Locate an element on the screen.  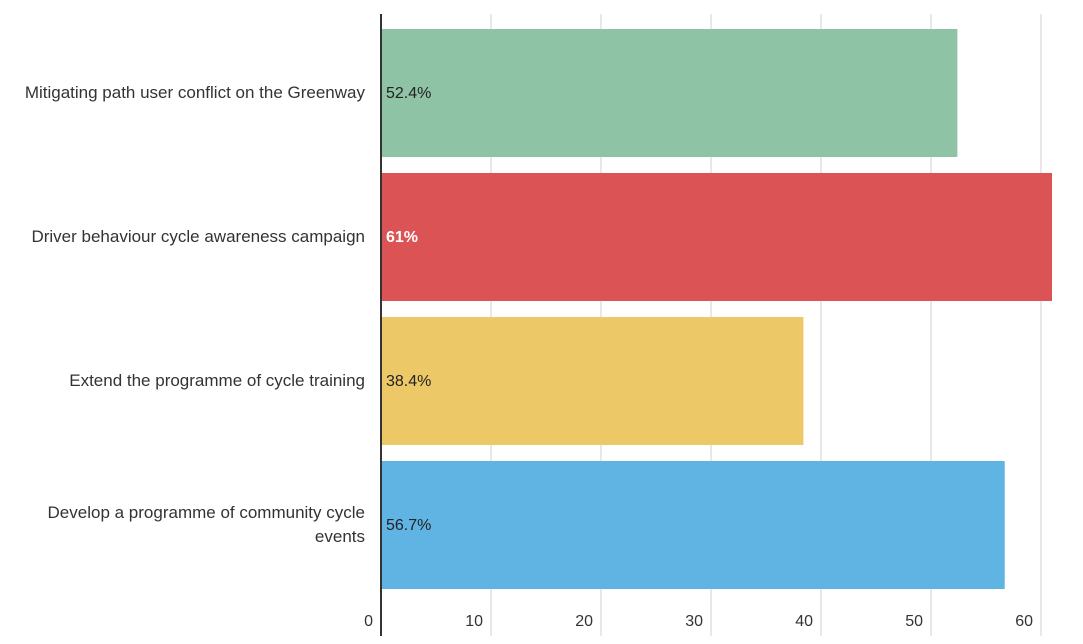
x-tick-label: 0 is located at coordinates (368, 621).